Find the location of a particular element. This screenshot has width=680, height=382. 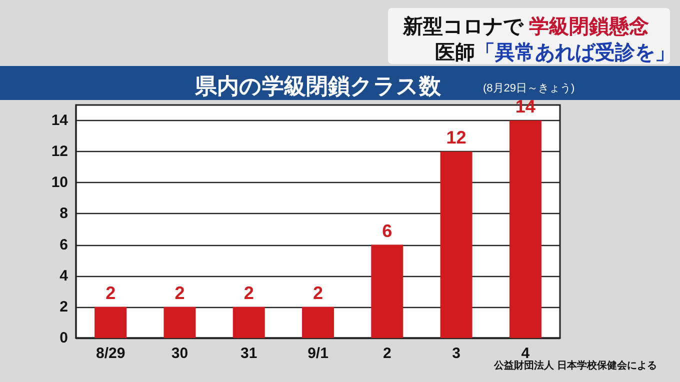

data-label: 6 is located at coordinates (387, 230).